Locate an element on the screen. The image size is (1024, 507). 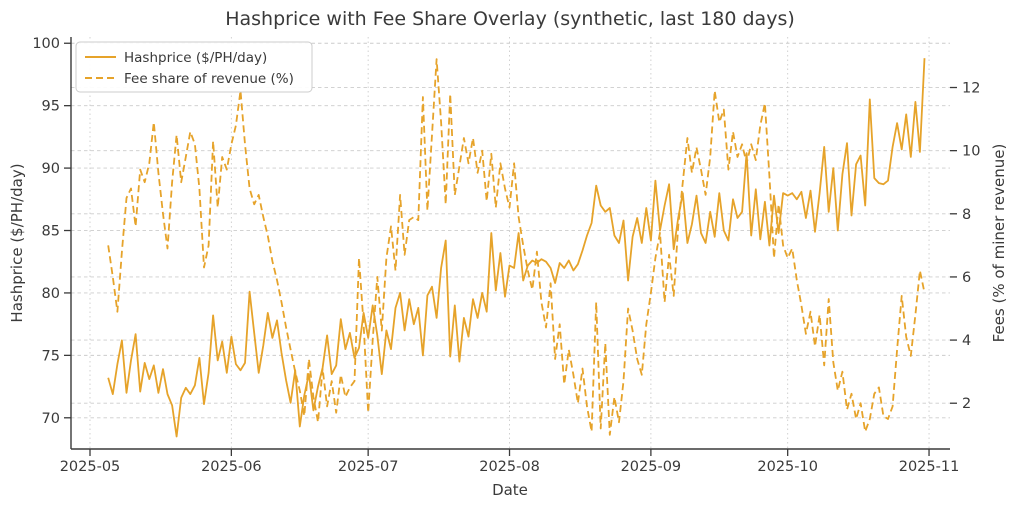
y-right-tick-label: 12 is located at coordinates (971, 89).